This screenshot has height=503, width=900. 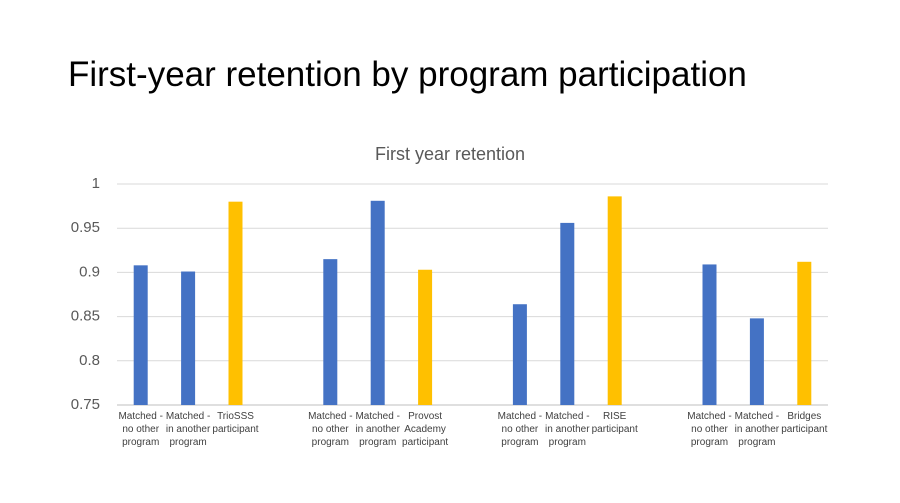 What do you see at coordinates (235, 423) in the screenshot?
I see `x-tick-label: TrioSSS participant` at bounding box center [235, 423].